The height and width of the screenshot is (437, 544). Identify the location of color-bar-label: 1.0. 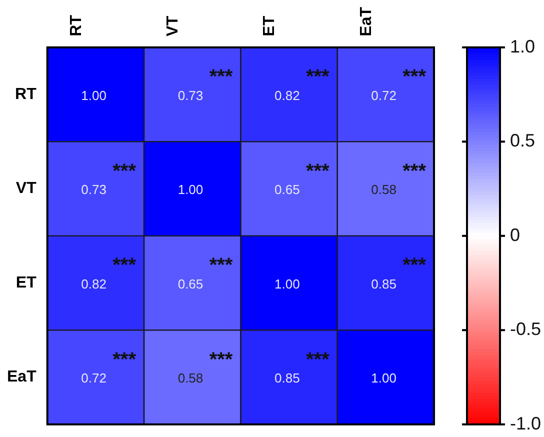
(523, 46).